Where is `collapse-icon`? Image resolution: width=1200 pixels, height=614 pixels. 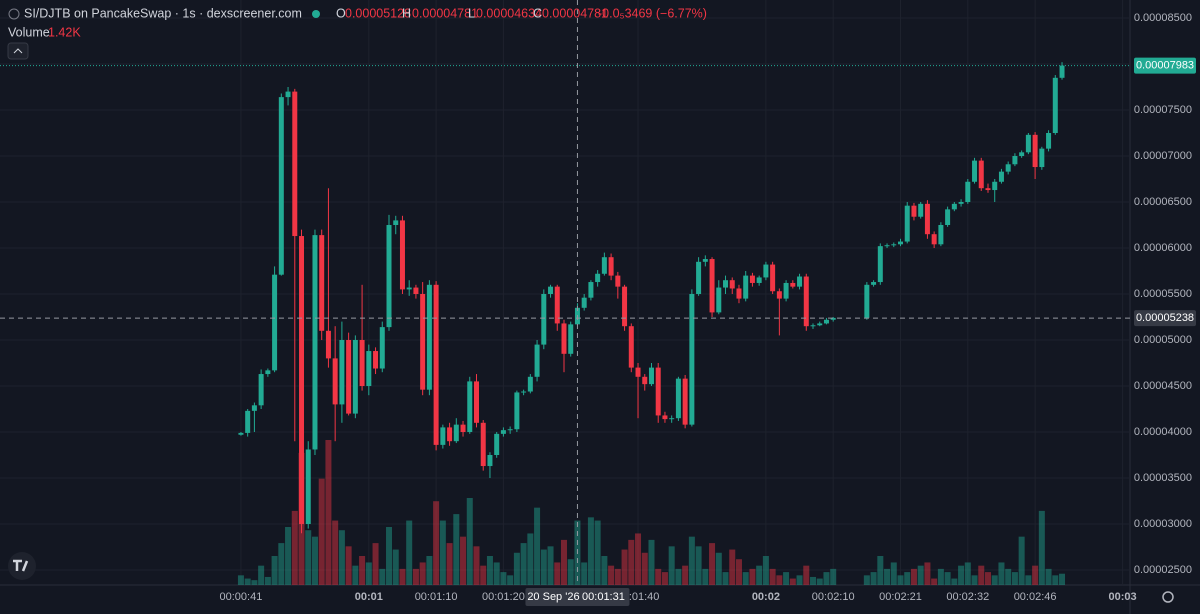 collapse-icon is located at coordinates (18, 51).